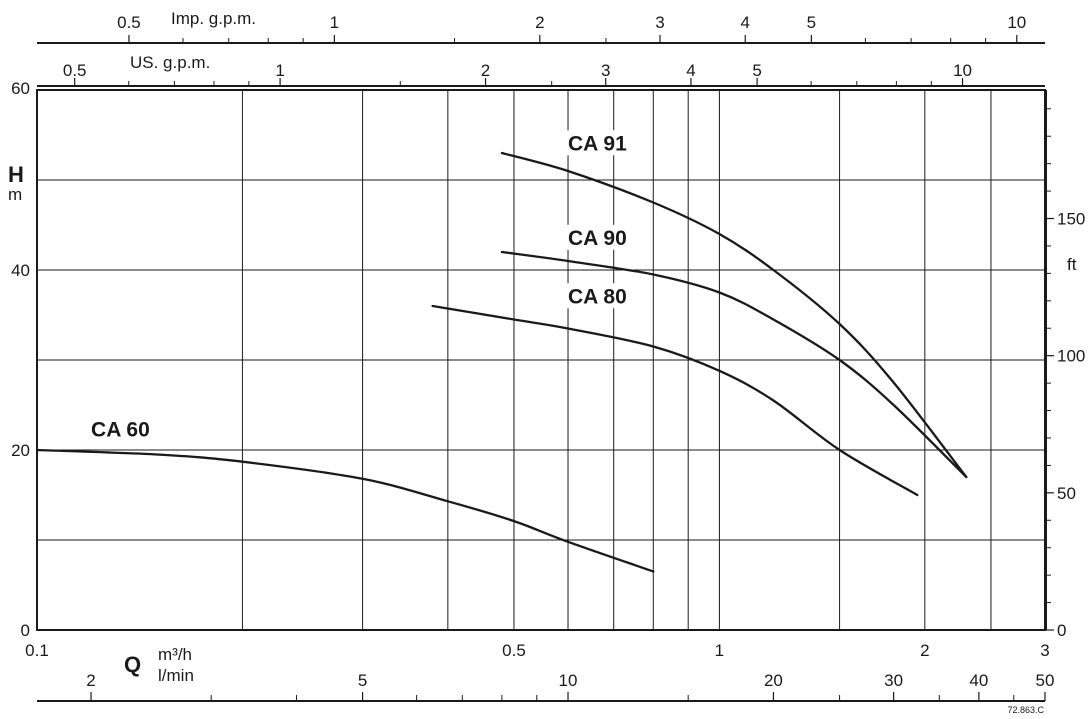 The width and height of the screenshot is (1091, 719). What do you see at coordinates (893, 680) in the screenshot?
I see `lmin-tick-label: 30` at bounding box center [893, 680].